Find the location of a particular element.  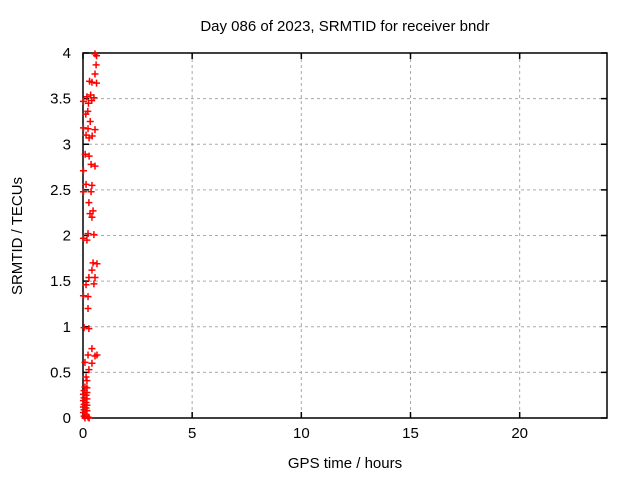

y-tick-label: 2 is located at coordinates (67, 236).